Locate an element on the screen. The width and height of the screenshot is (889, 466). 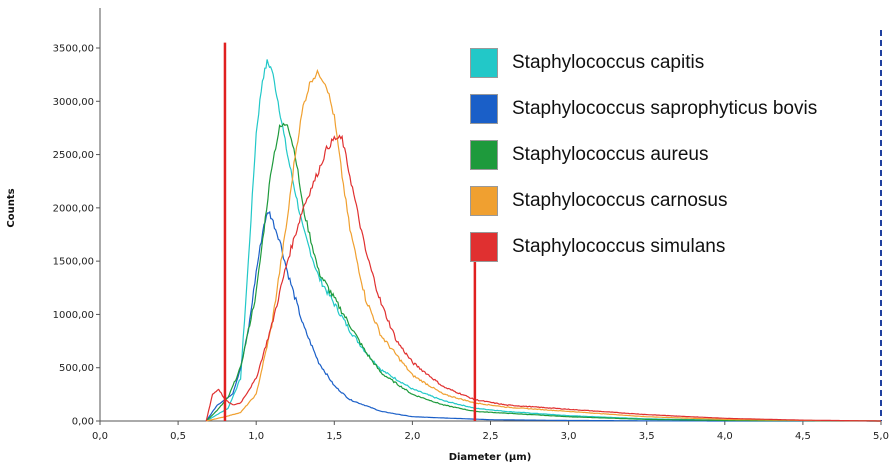
x-tick-label: 4,0 is located at coordinates (725, 436).